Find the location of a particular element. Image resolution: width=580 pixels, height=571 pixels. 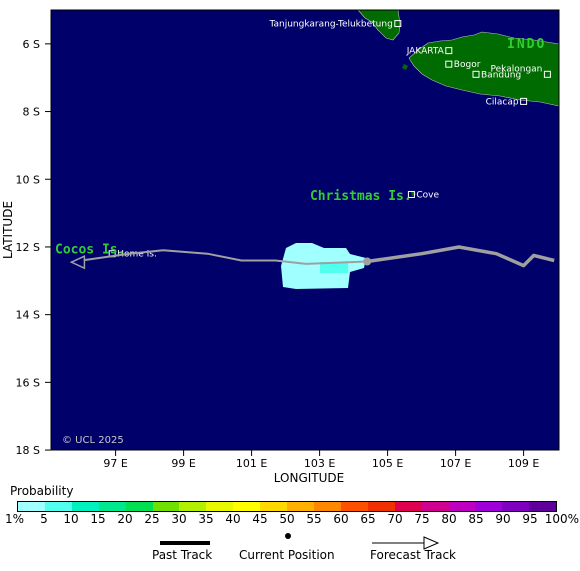

lon-tick-label: 107 E is located at coordinates (455, 463).